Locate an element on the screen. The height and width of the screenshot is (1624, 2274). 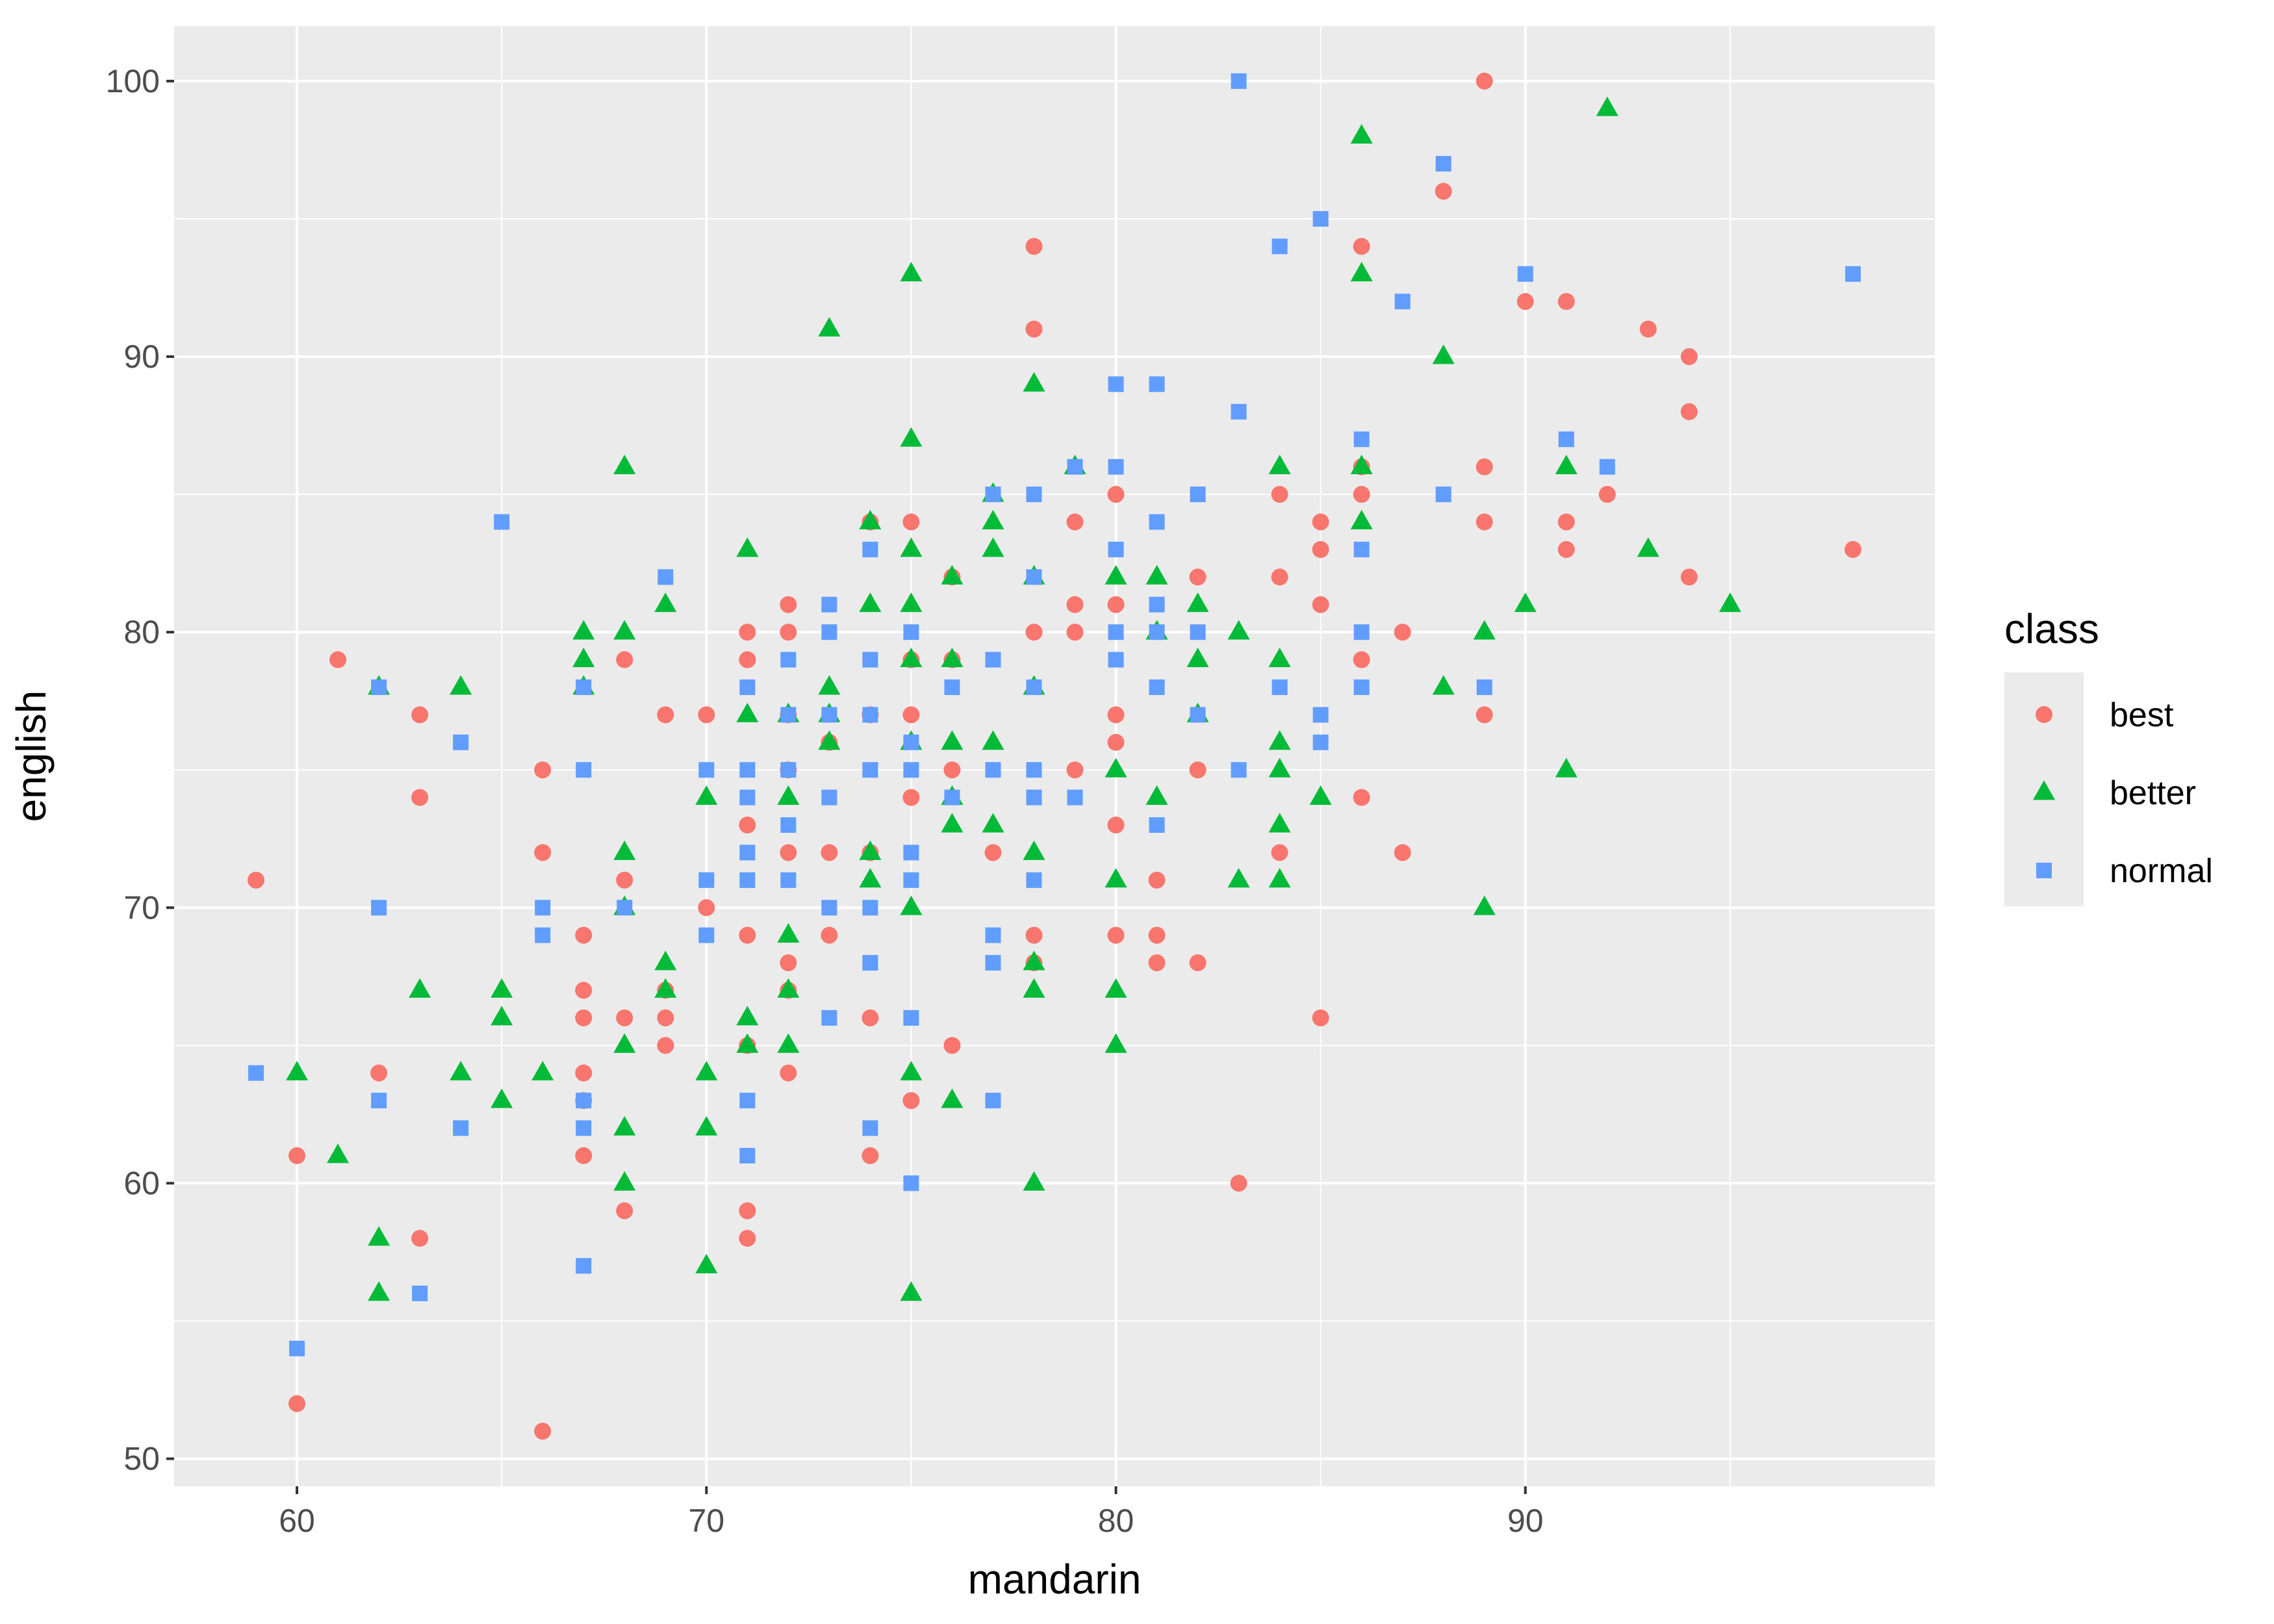
y-tick-label: 80 is located at coordinates (141, 632).